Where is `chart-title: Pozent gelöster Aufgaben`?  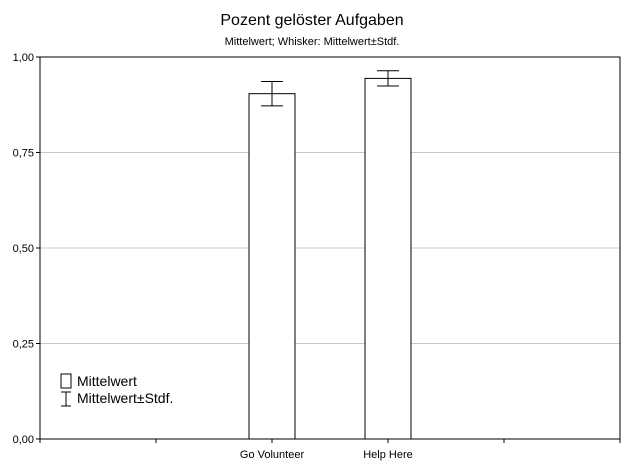
chart-title: Pozent gelöster Aufgaben is located at coordinates (311, 20).